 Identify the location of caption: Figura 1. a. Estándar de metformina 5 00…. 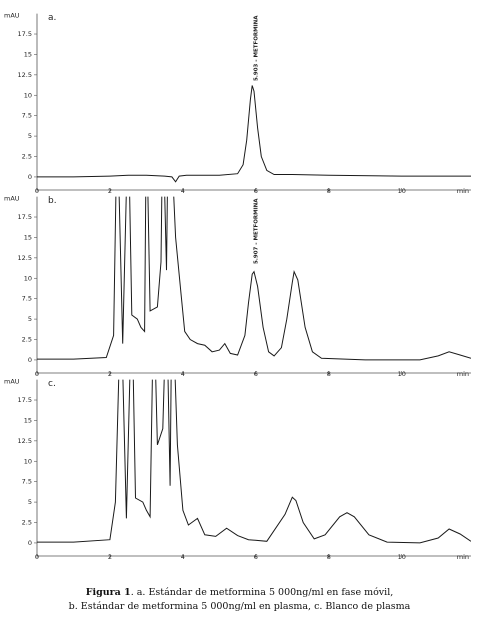
(239, 600).